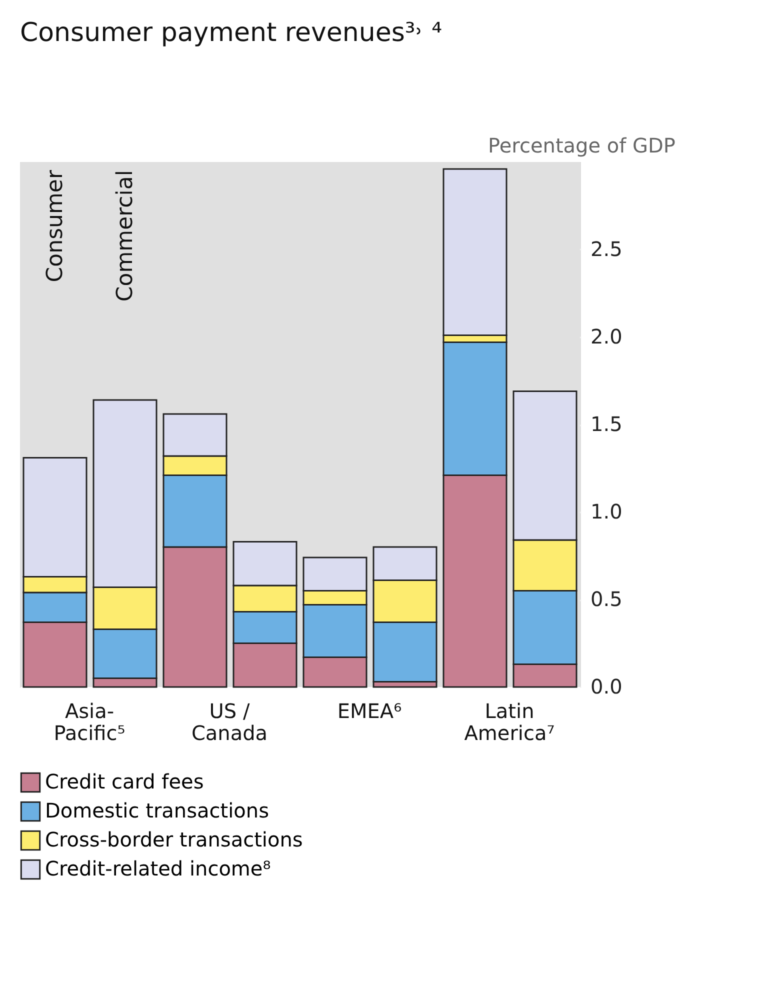  What do you see at coordinates (606, 599) in the screenshot?
I see `y-tick-label: 0.5` at bounding box center [606, 599].